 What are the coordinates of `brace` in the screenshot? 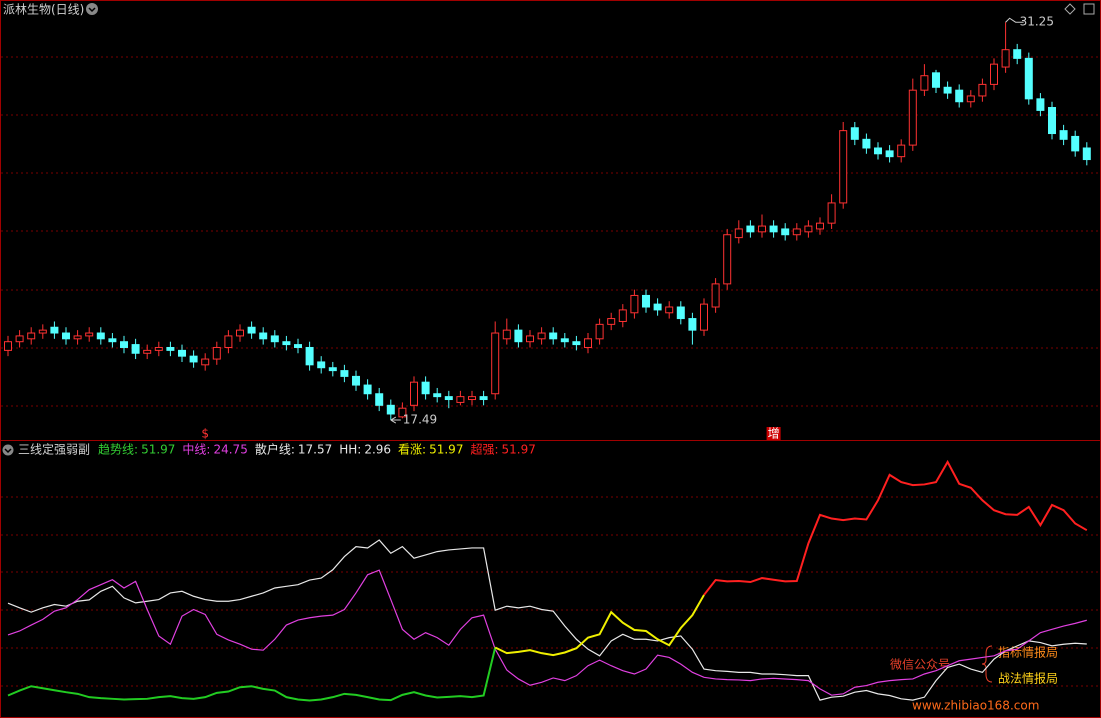 It's located at (987, 664).